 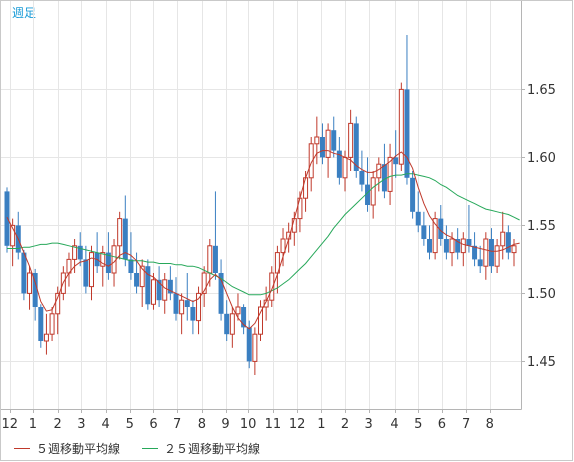 I want to click on x-tick-label-0: 12, so click(x=10, y=424).